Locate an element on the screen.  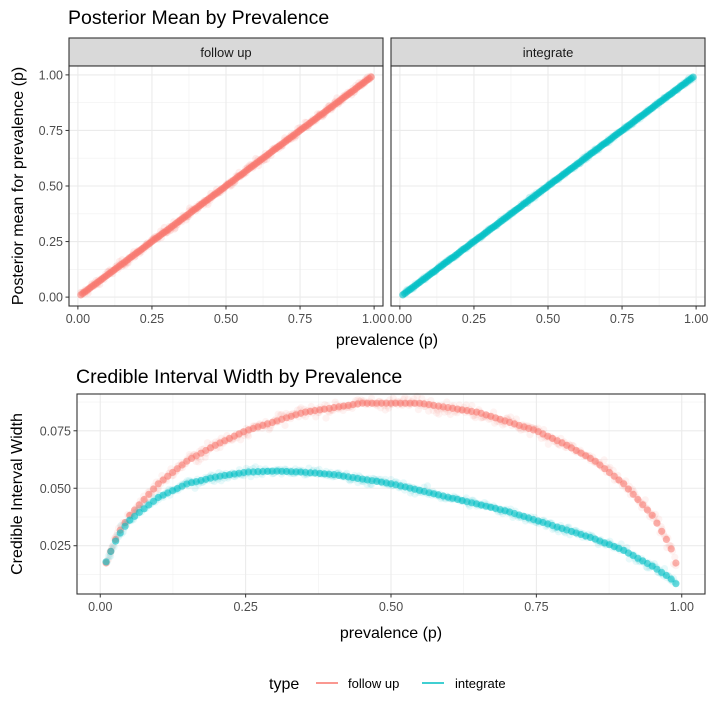
y-tick-label: 0.25 is located at coordinates (51, 242).